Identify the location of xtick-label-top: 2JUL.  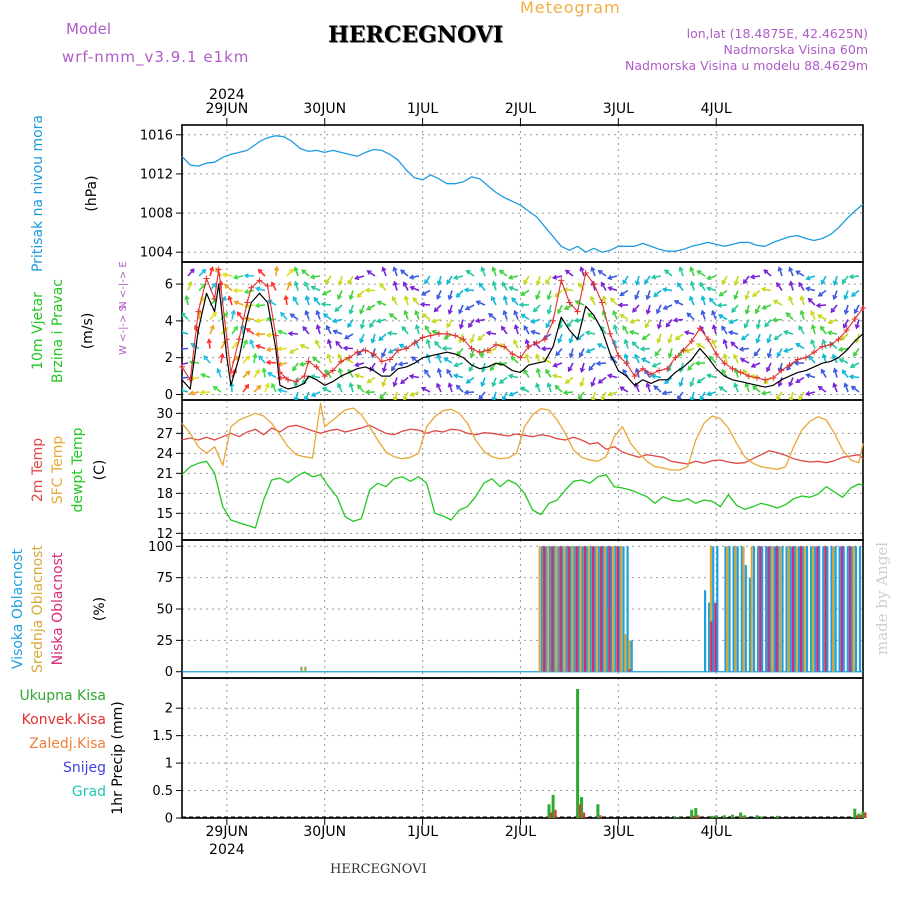
(520, 109).